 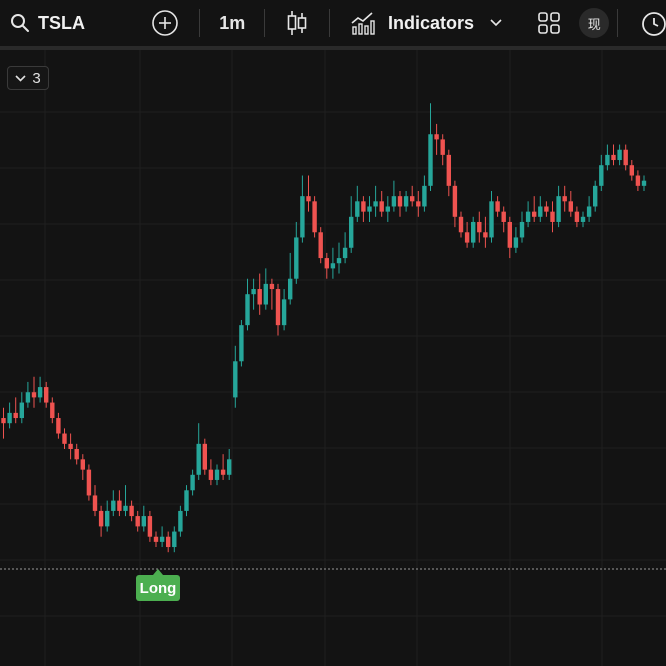 I want to click on indicators-chart-icon, so click(x=363, y=23).